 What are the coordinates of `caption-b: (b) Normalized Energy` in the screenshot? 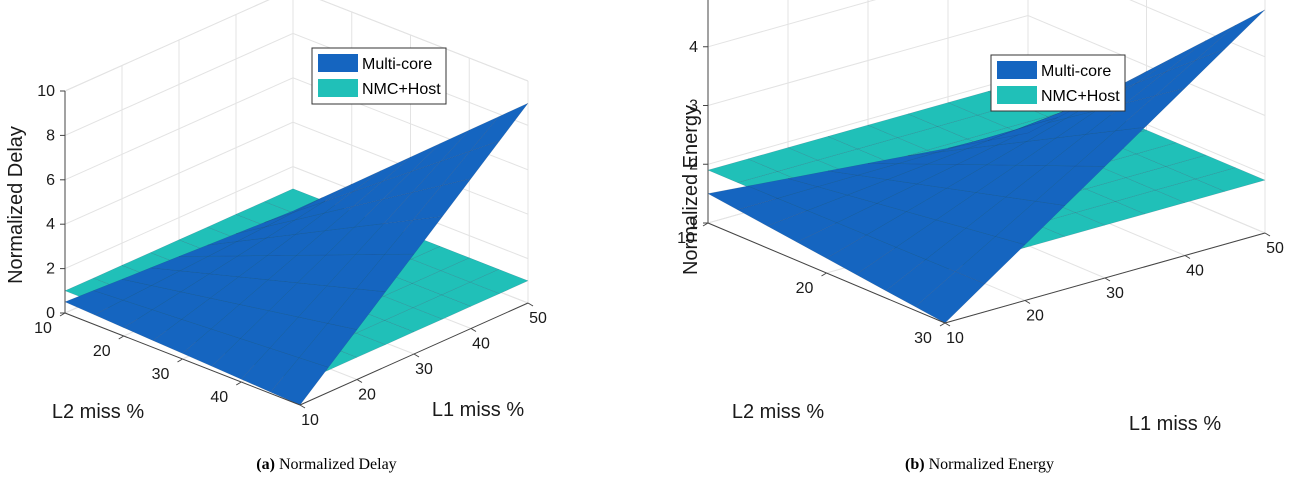 It's located at (979, 465).